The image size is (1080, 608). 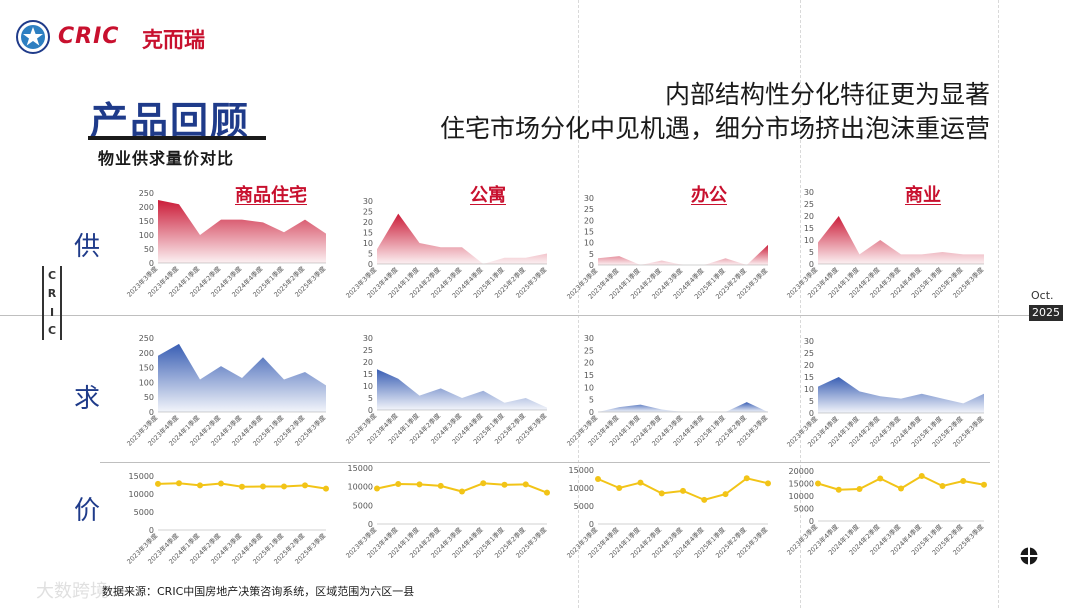 What do you see at coordinates (52, 303) in the screenshot?
I see `cric-vertical-mark: C R I C` at bounding box center [52, 303].